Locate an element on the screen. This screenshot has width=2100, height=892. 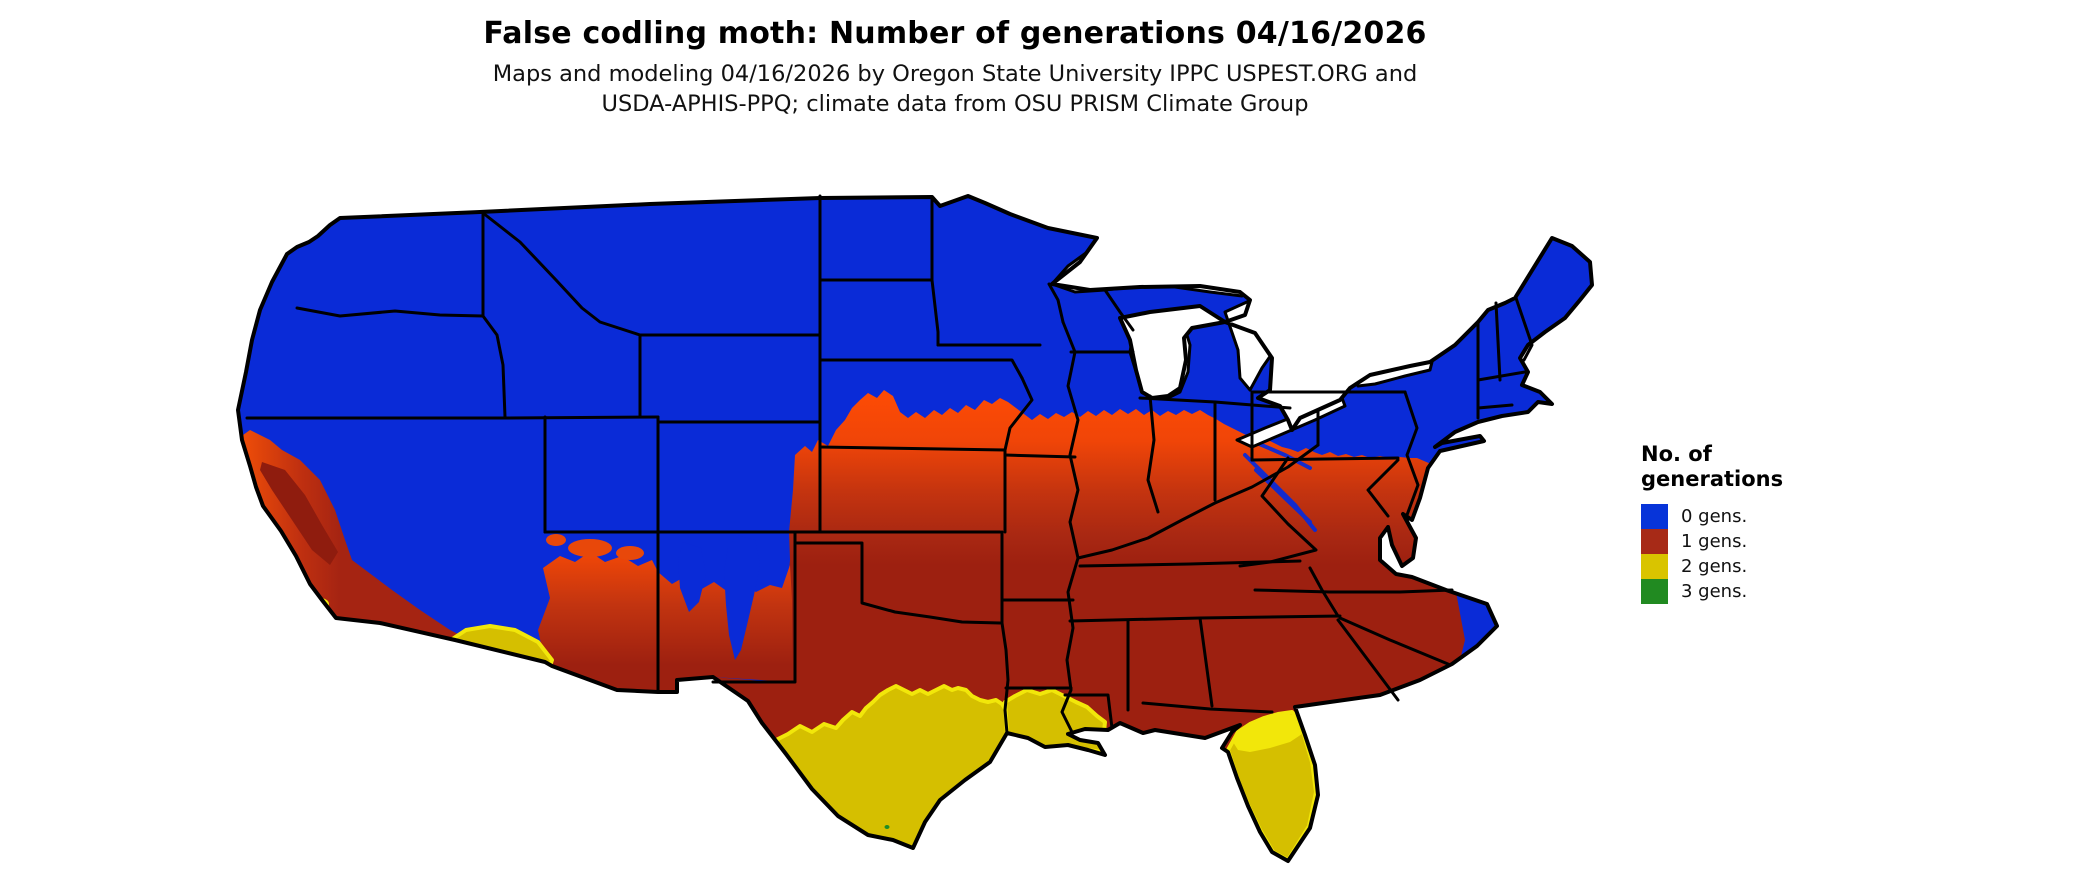
legend-title-line-2: generations is located at coordinates (1712, 478).